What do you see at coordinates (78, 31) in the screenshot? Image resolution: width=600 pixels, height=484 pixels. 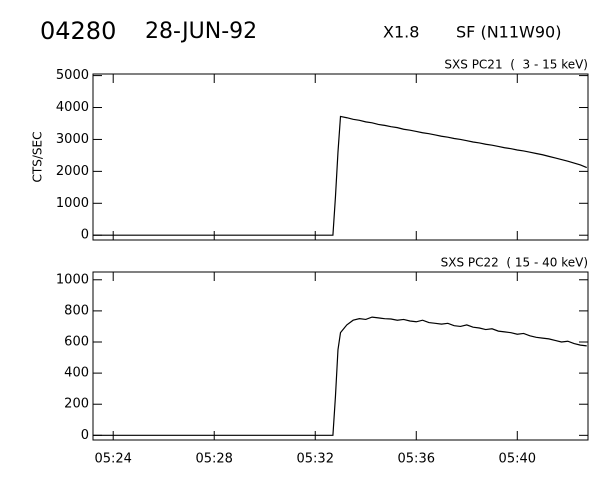 I see `event-number: 04280` at bounding box center [78, 31].